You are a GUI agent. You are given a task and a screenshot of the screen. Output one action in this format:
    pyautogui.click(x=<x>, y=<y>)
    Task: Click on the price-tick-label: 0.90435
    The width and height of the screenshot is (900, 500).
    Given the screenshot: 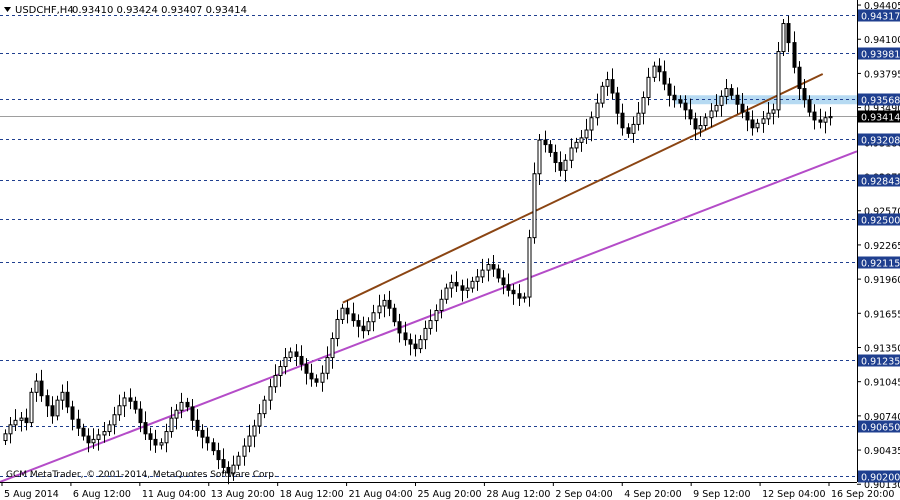 What is the action you would take?
    pyautogui.click(x=882, y=451)
    